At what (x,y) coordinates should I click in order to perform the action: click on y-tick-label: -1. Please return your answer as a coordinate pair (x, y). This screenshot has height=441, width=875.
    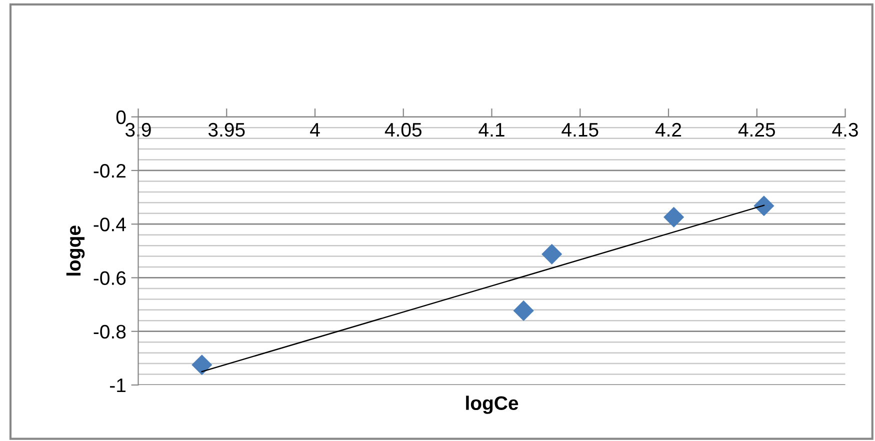
    Looking at the image, I should click on (118, 385).